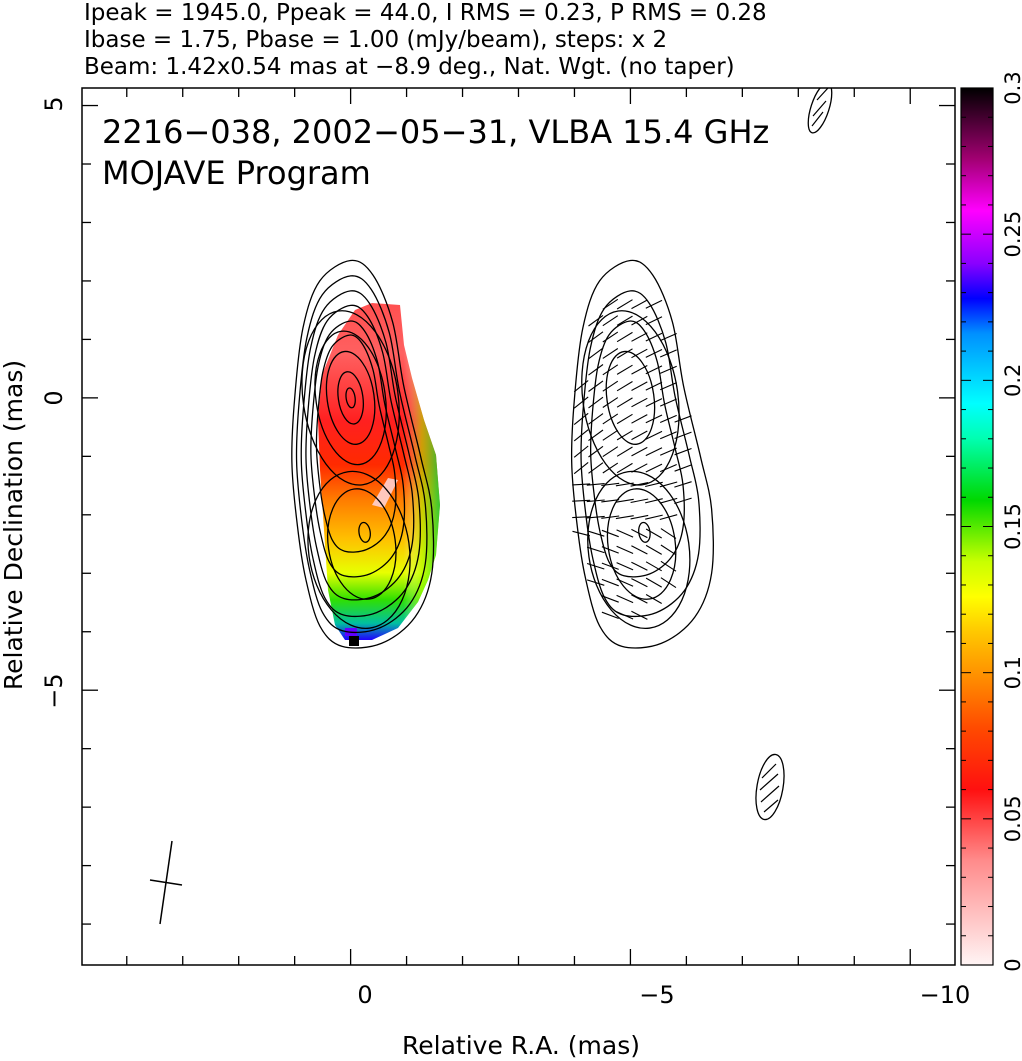 This screenshot has width=1022, height=1061. What do you see at coordinates (1011, 234) in the screenshot?
I see `colorbar-tick-label: 0.25` at bounding box center [1011, 234].